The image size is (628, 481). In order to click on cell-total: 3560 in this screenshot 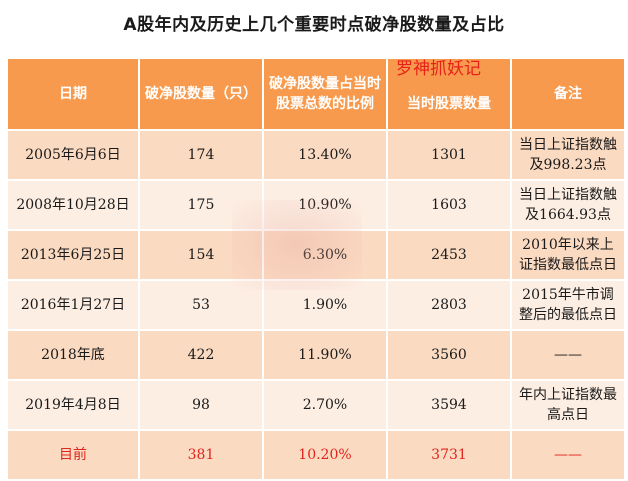, I will do `click(449, 355)`.